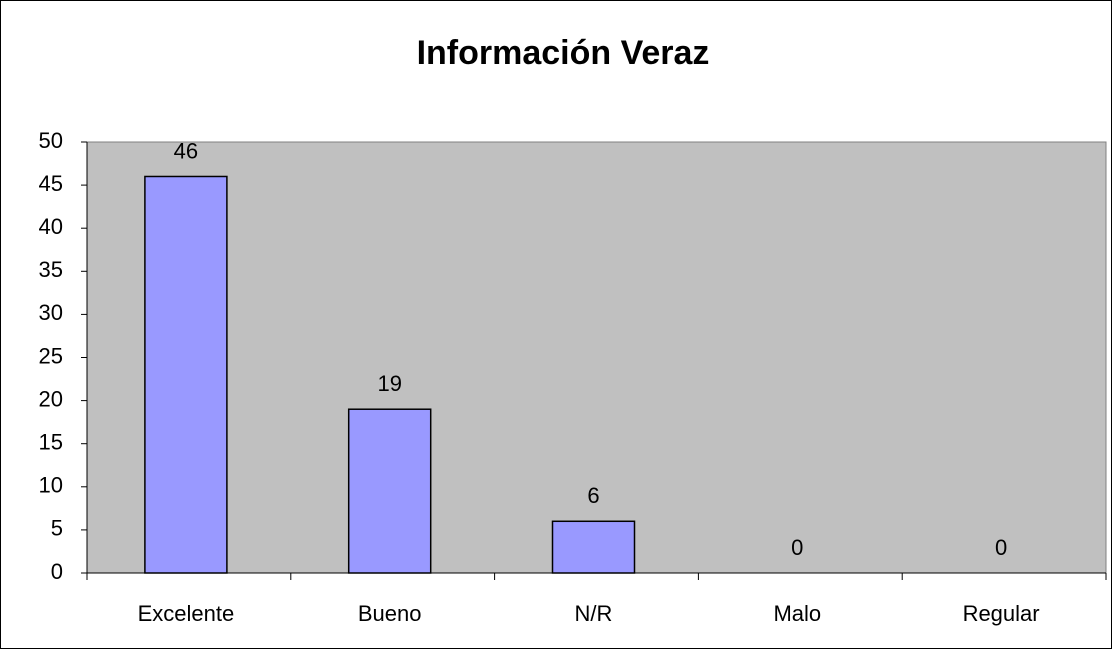 Image resolution: width=1113 pixels, height=650 pixels. Describe the element at coordinates (1001, 613) in the screenshot. I see `x-tick-label: Regular` at that location.